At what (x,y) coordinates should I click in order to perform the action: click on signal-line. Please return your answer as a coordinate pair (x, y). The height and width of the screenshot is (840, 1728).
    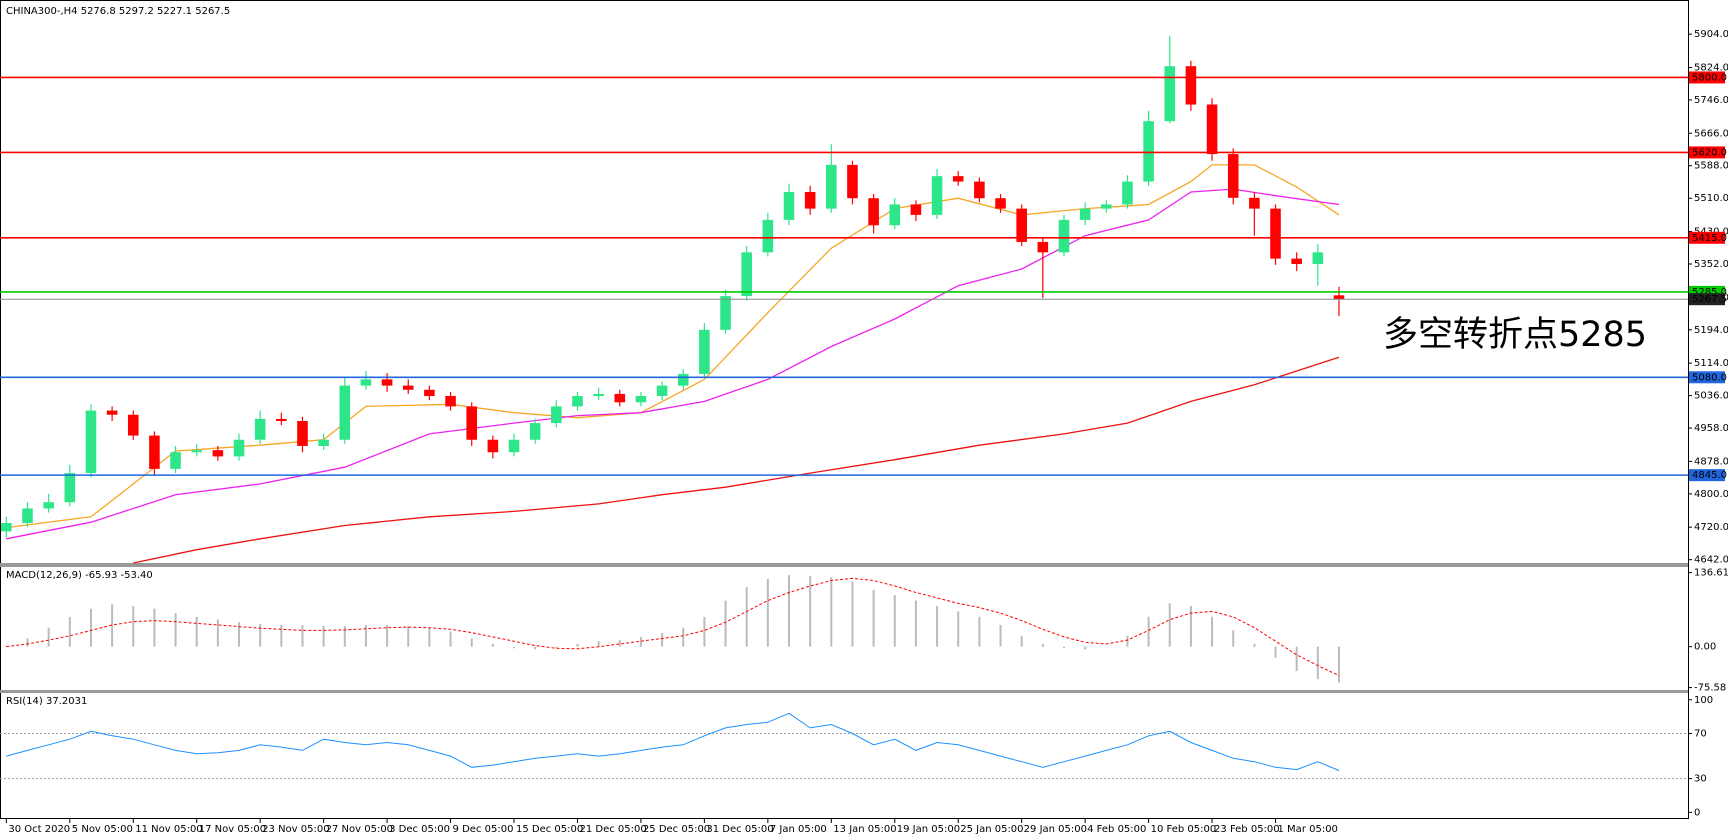
    Looking at the image, I should click on (673, 627).